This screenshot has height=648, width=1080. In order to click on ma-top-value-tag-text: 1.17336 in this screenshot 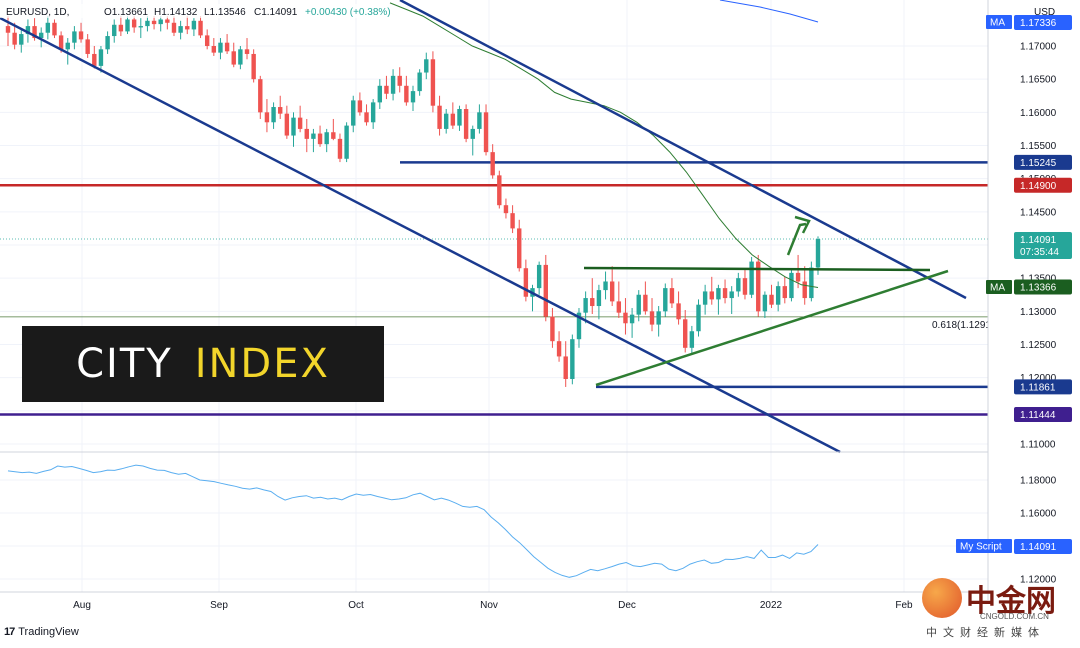, I will do `click(1038, 23)`.